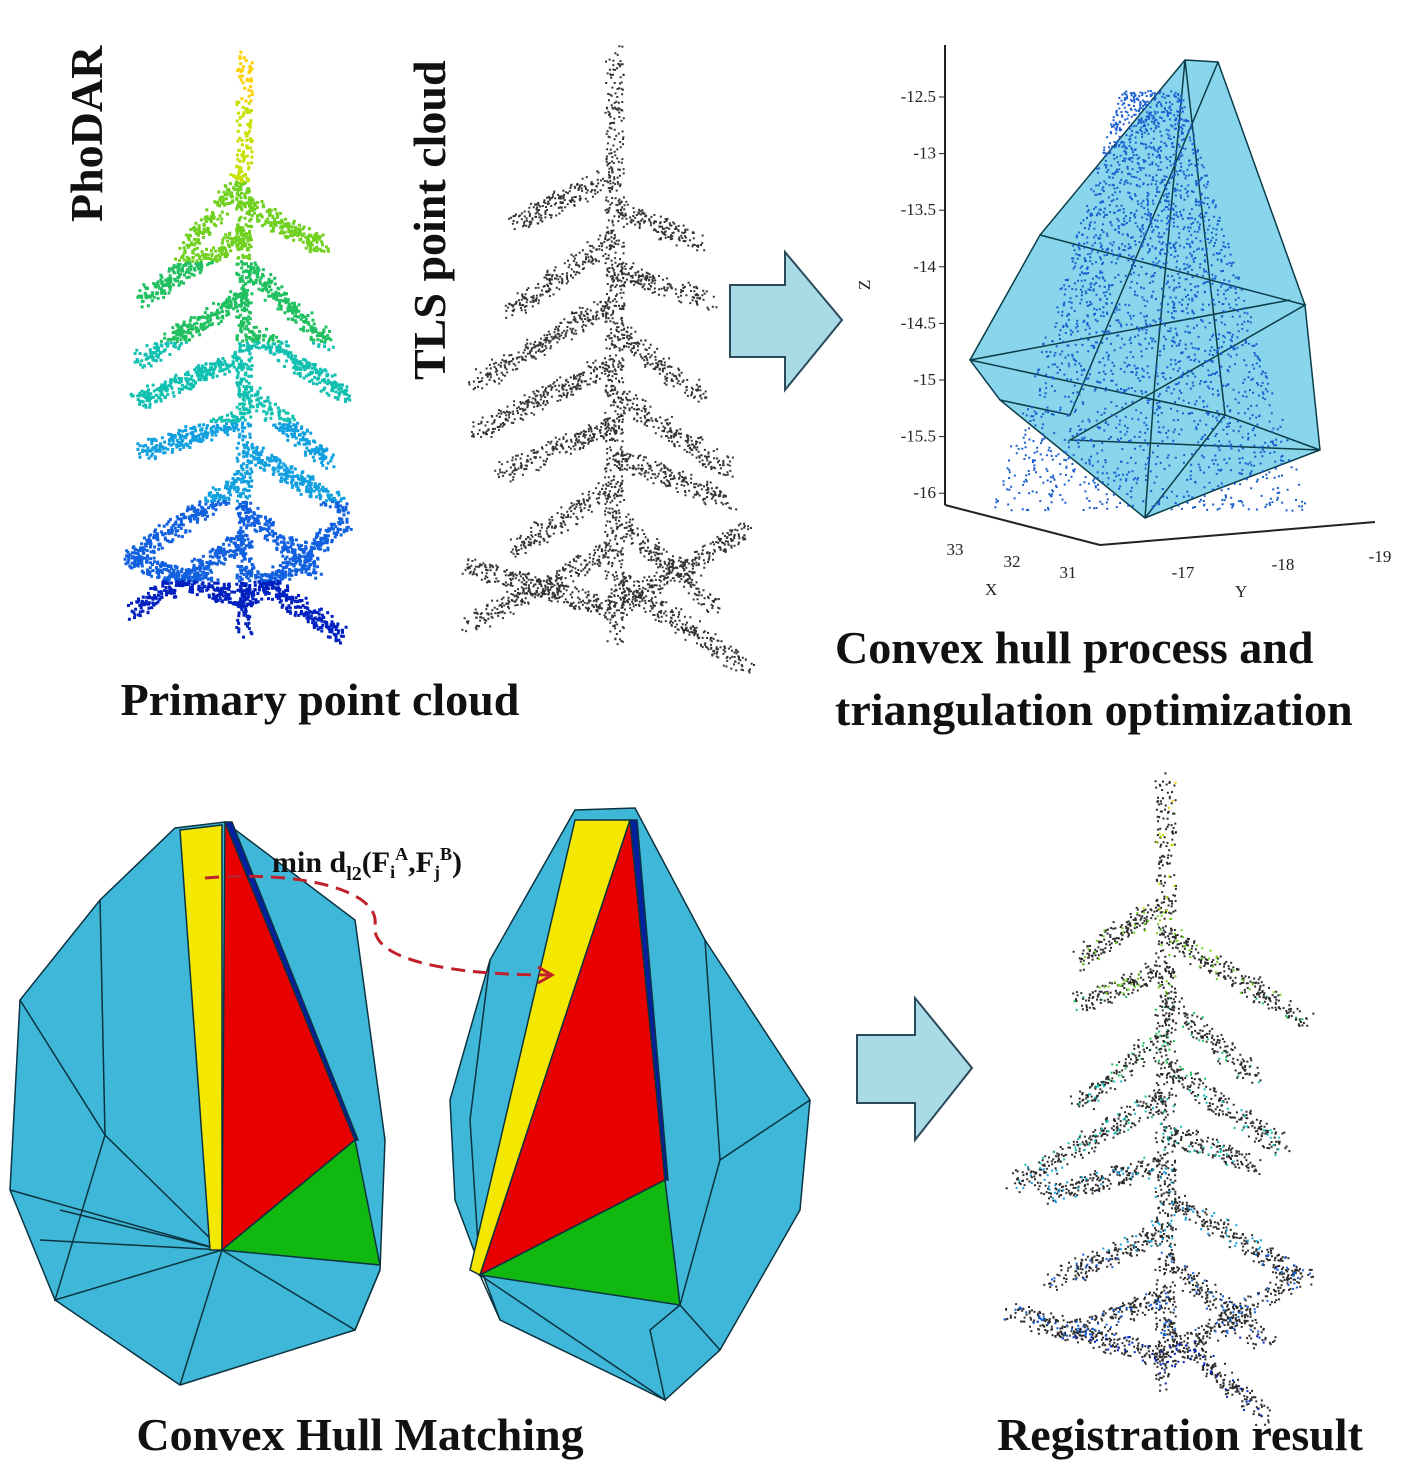  Describe the element at coordinates (86, 133) in the screenshot. I see `label: PhoDAR` at that location.